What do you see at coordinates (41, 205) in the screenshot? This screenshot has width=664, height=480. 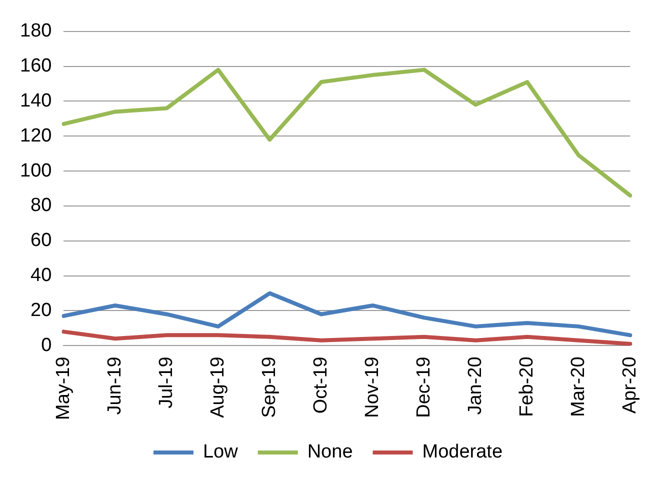 I see `y-tick-label: 80` at bounding box center [41, 205].